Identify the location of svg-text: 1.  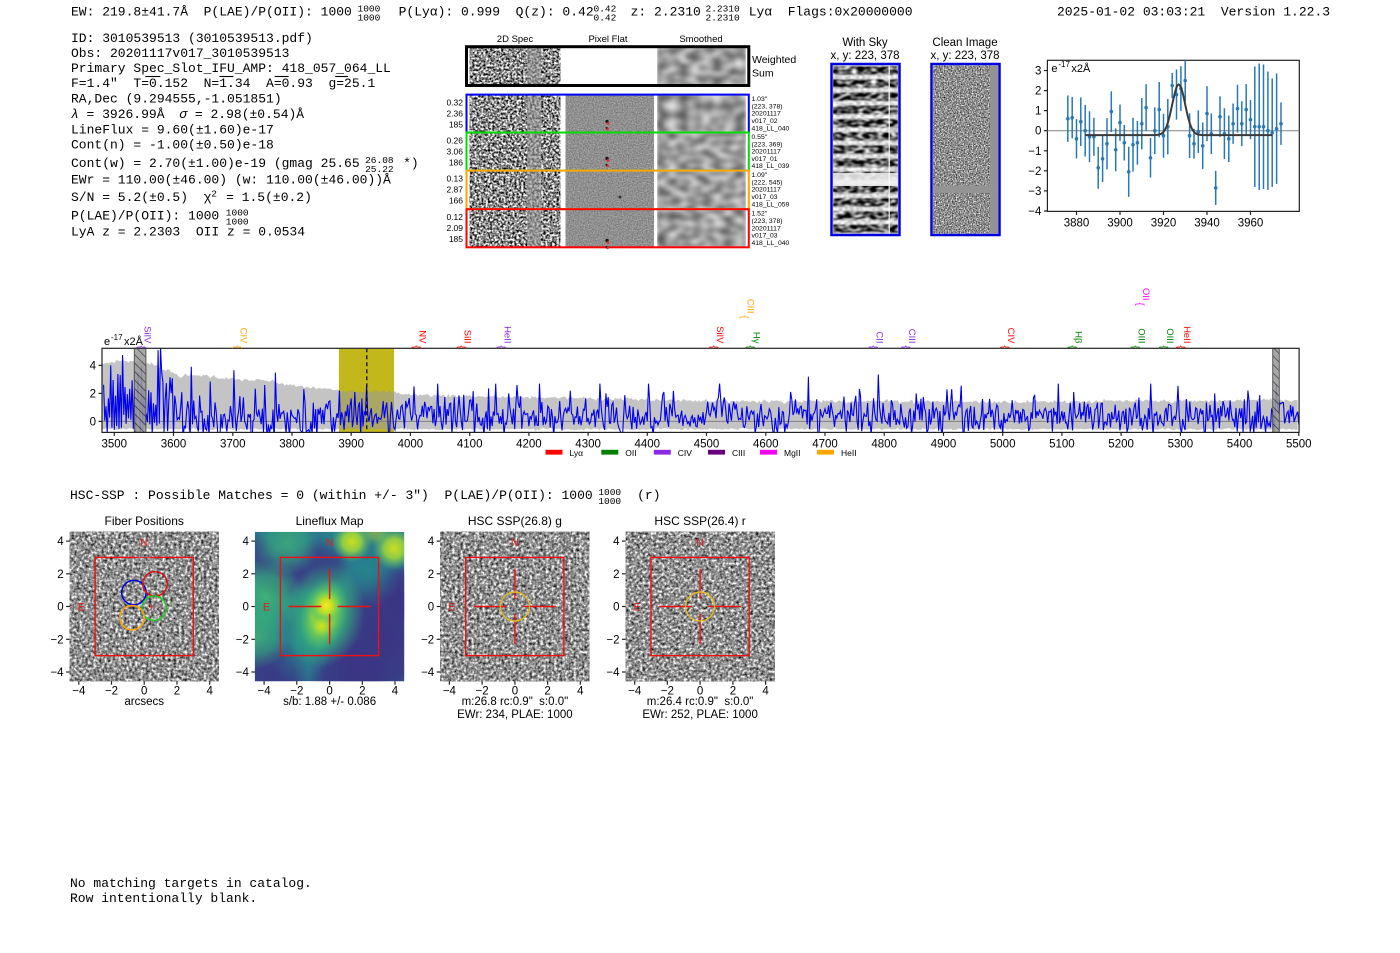
(1038, 112).